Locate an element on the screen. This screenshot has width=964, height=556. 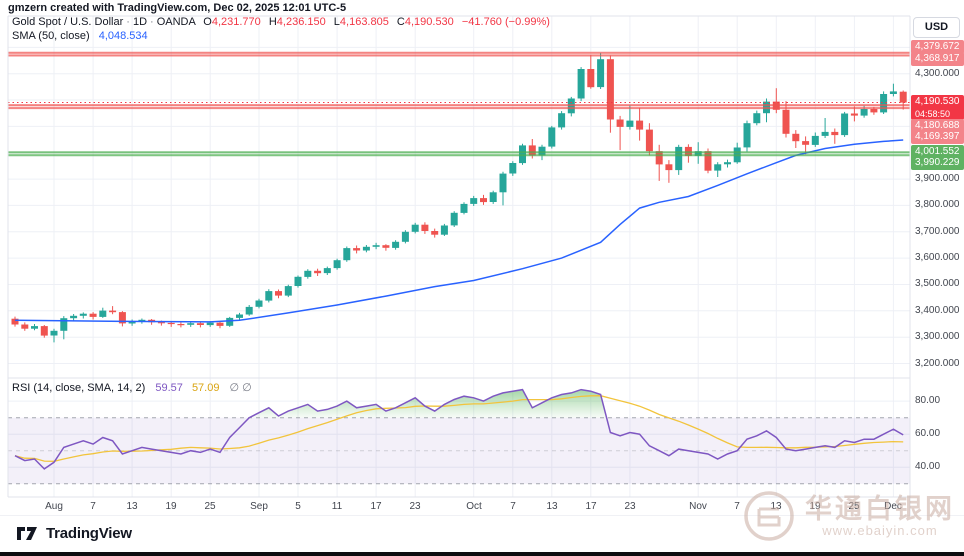
price-tick-label: 3,700.000 is located at coordinates (937, 231).